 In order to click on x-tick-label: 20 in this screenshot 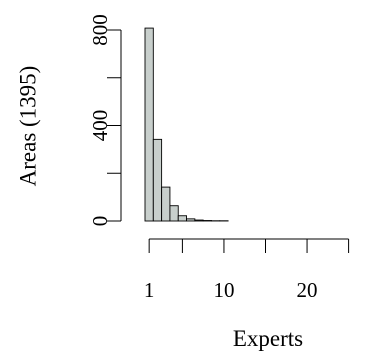, I will do `click(307, 290)`.